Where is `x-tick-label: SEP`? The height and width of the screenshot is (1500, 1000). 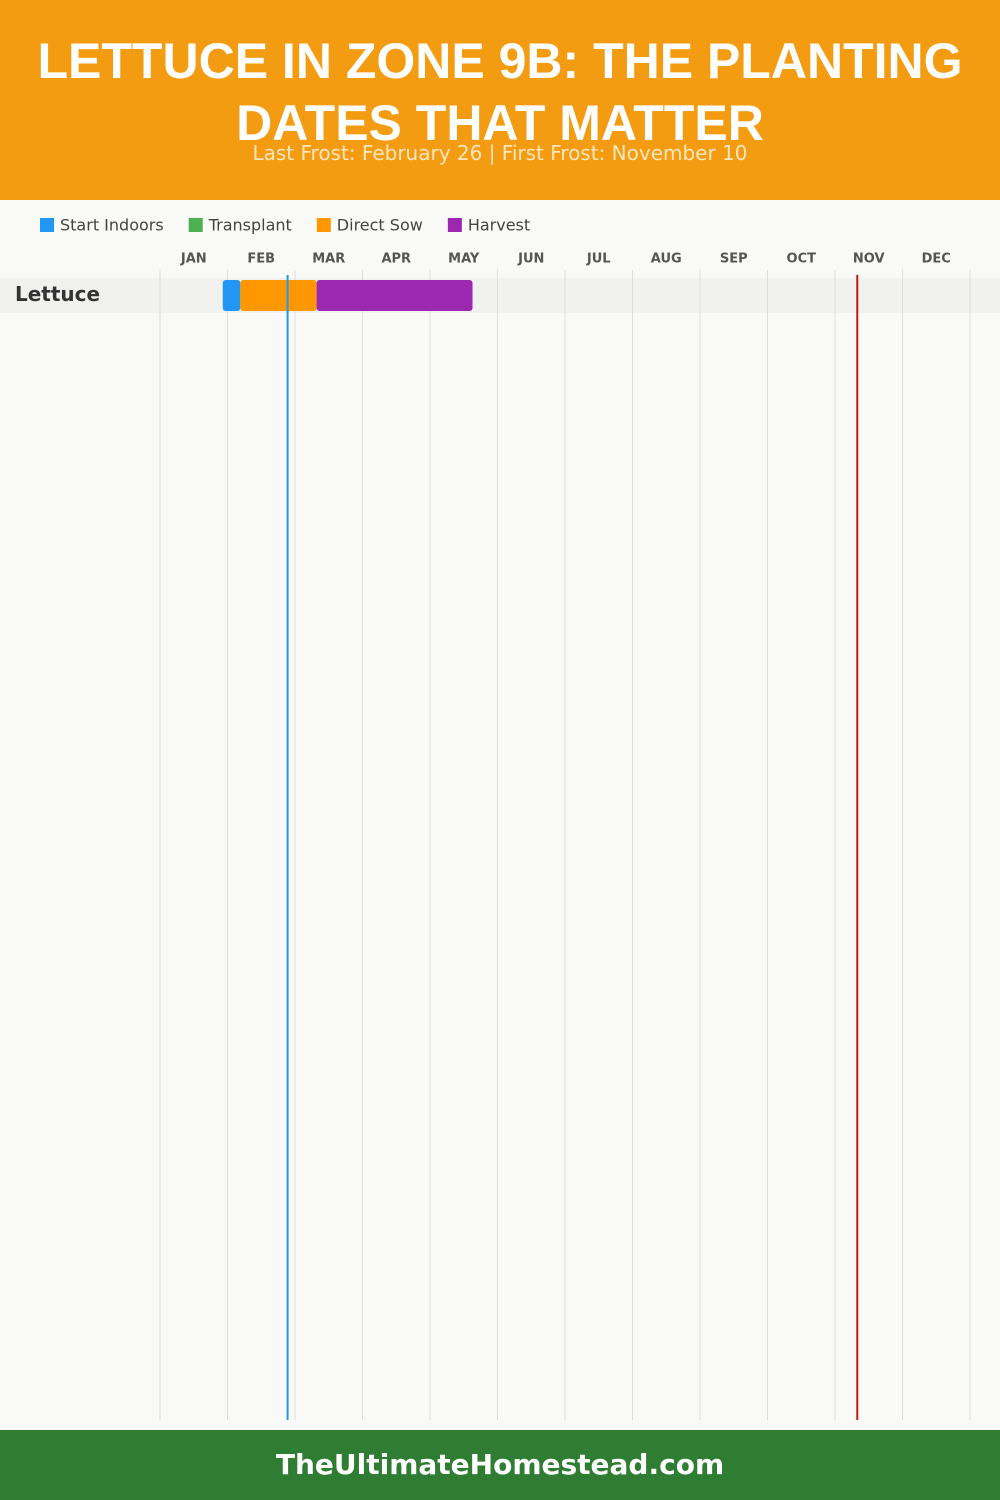
x-tick-label: SEP is located at coordinates (734, 259).